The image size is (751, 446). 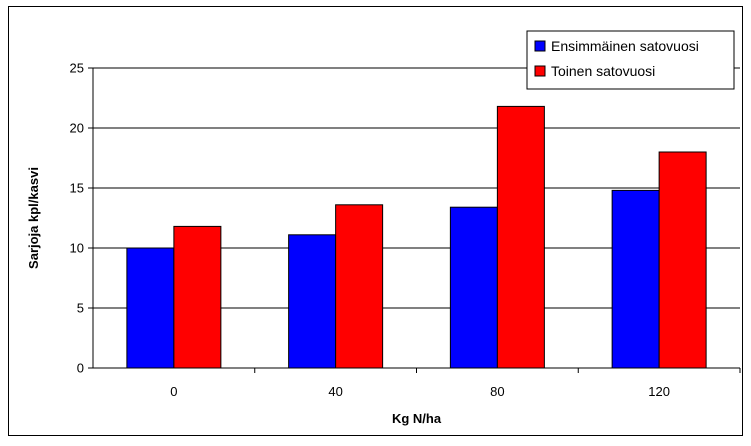 I want to click on legend-label: Toinen satovuosi, so click(x=603, y=71).